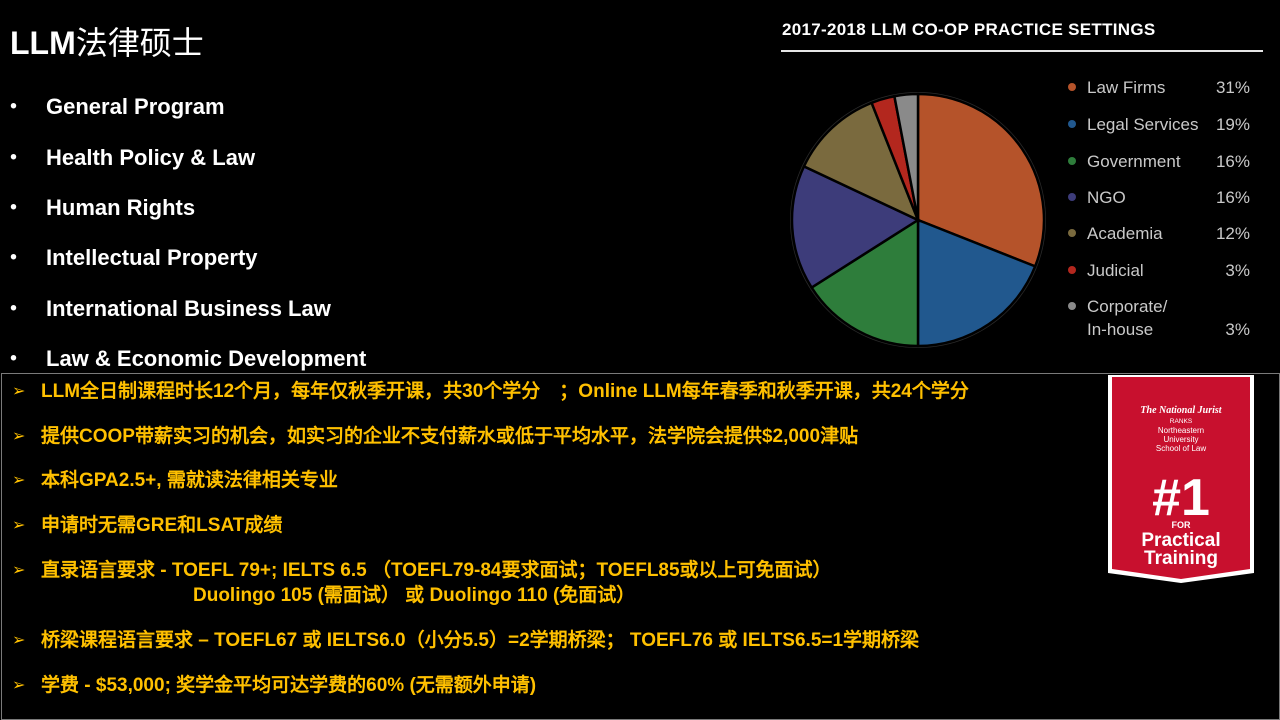 The height and width of the screenshot is (720, 1280). I want to click on badge-publisher: The National Jurist, so click(1181, 410).